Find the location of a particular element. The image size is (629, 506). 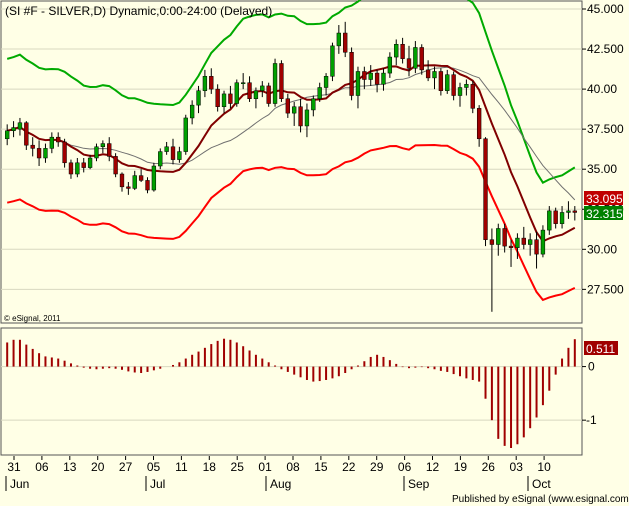

x-tick-label: 10 is located at coordinates (544, 467).